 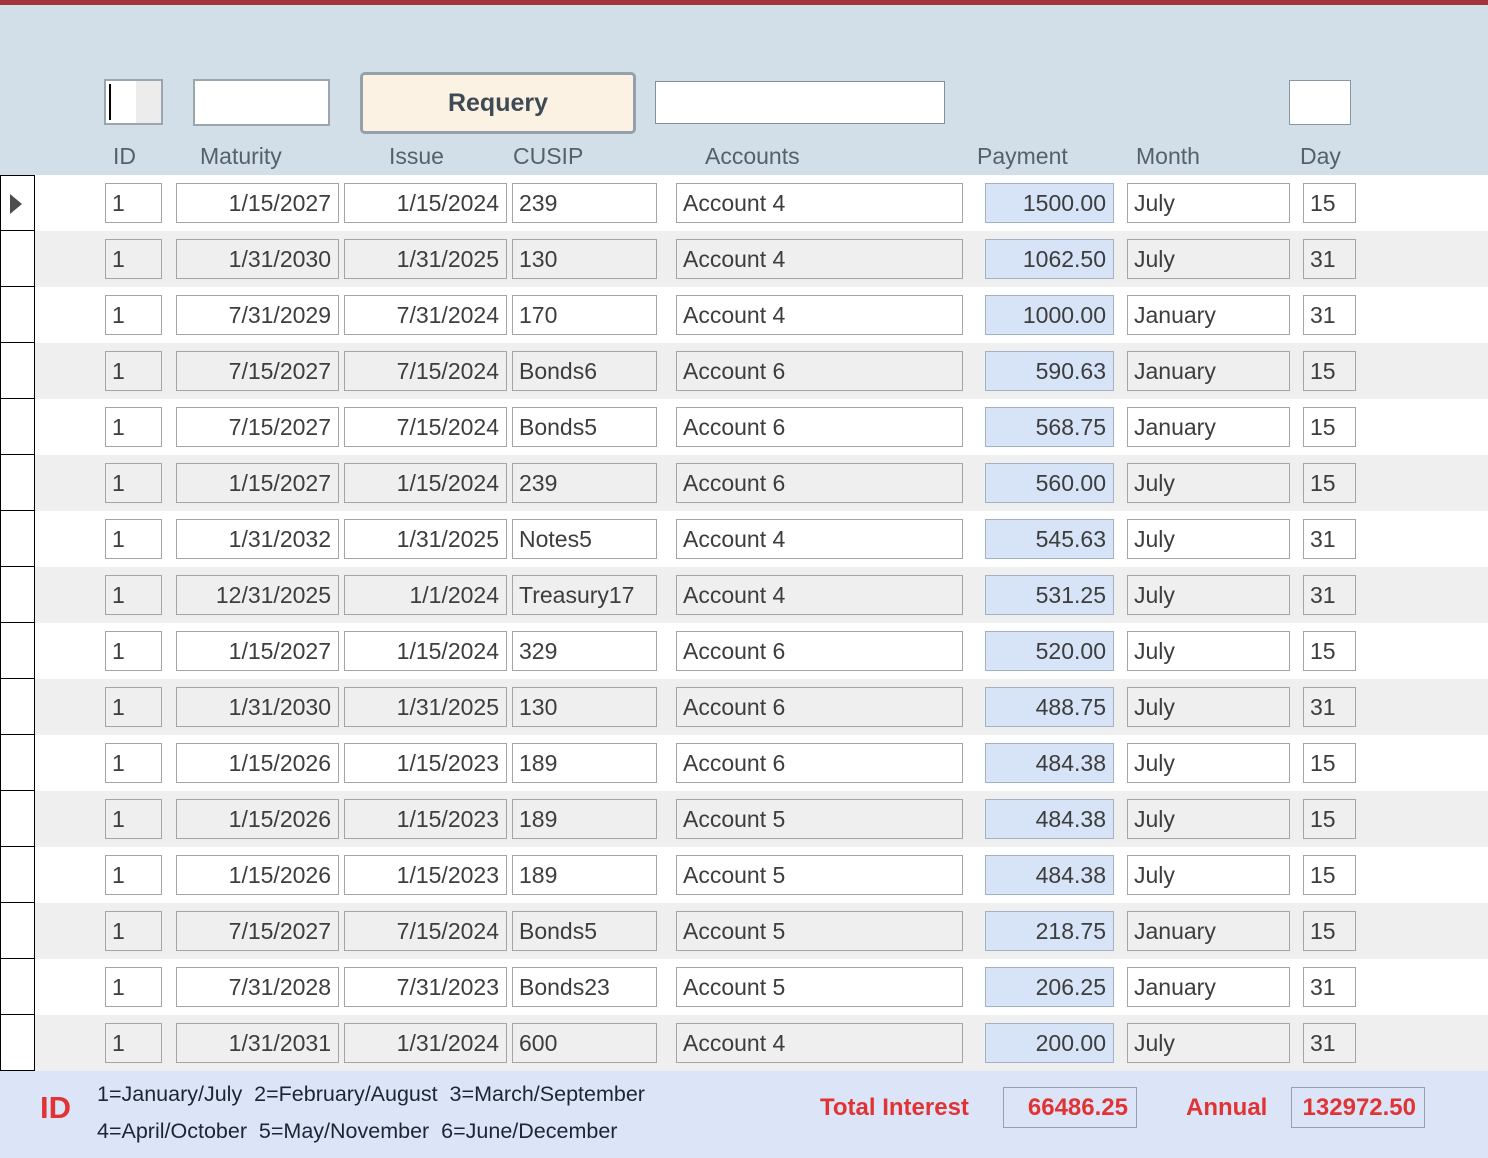 What do you see at coordinates (584, 203) in the screenshot?
I see `cell-cusip: 239` at bounding box center [584, 203].